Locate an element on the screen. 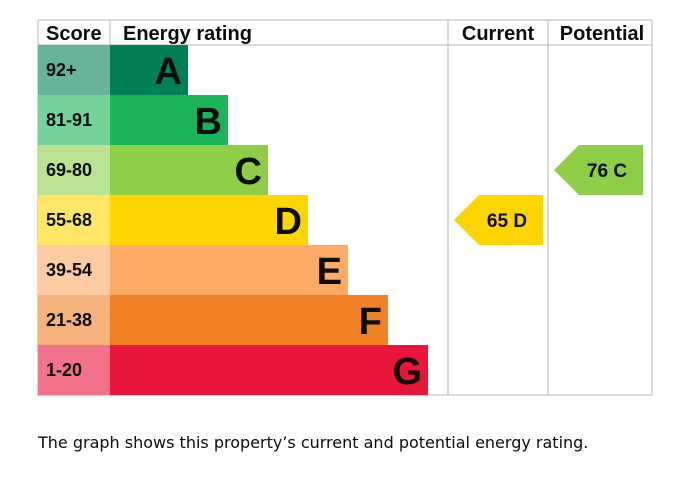 The height and width of the screenshot is (480, 689). band-letter-a: A is located at coordinates (168, 72).